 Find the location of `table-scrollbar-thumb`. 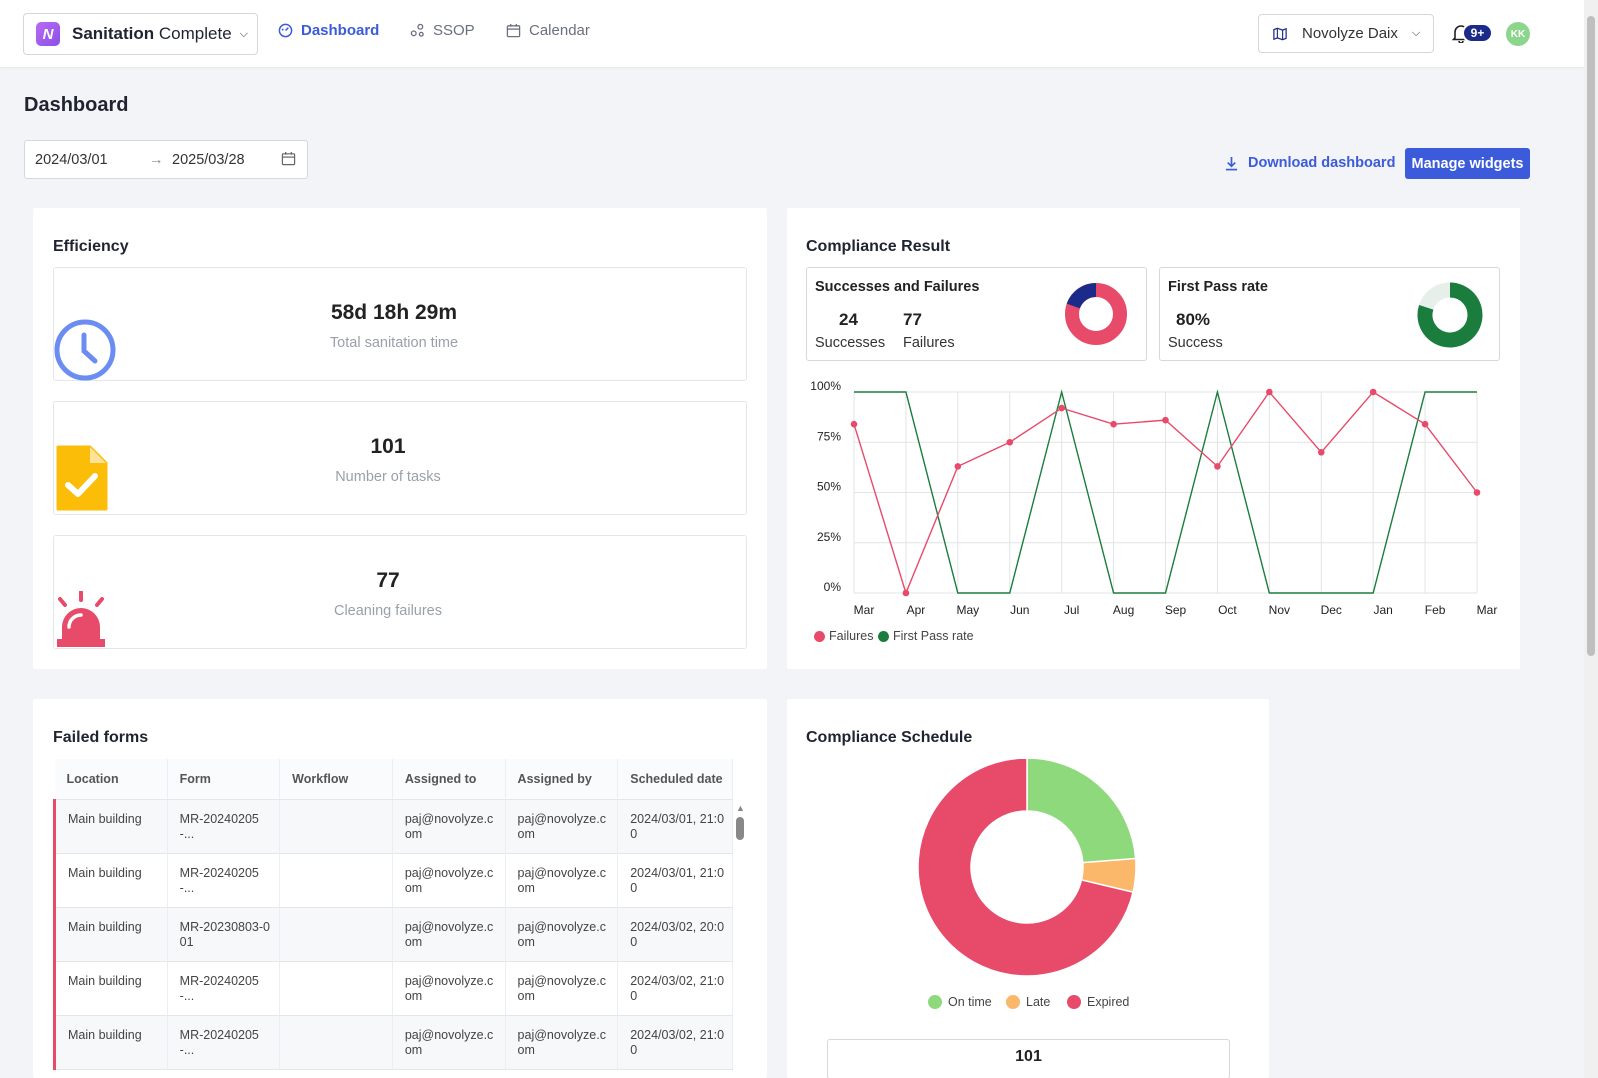

table-scrollbar-thumb is located at coordinates (740, 828).